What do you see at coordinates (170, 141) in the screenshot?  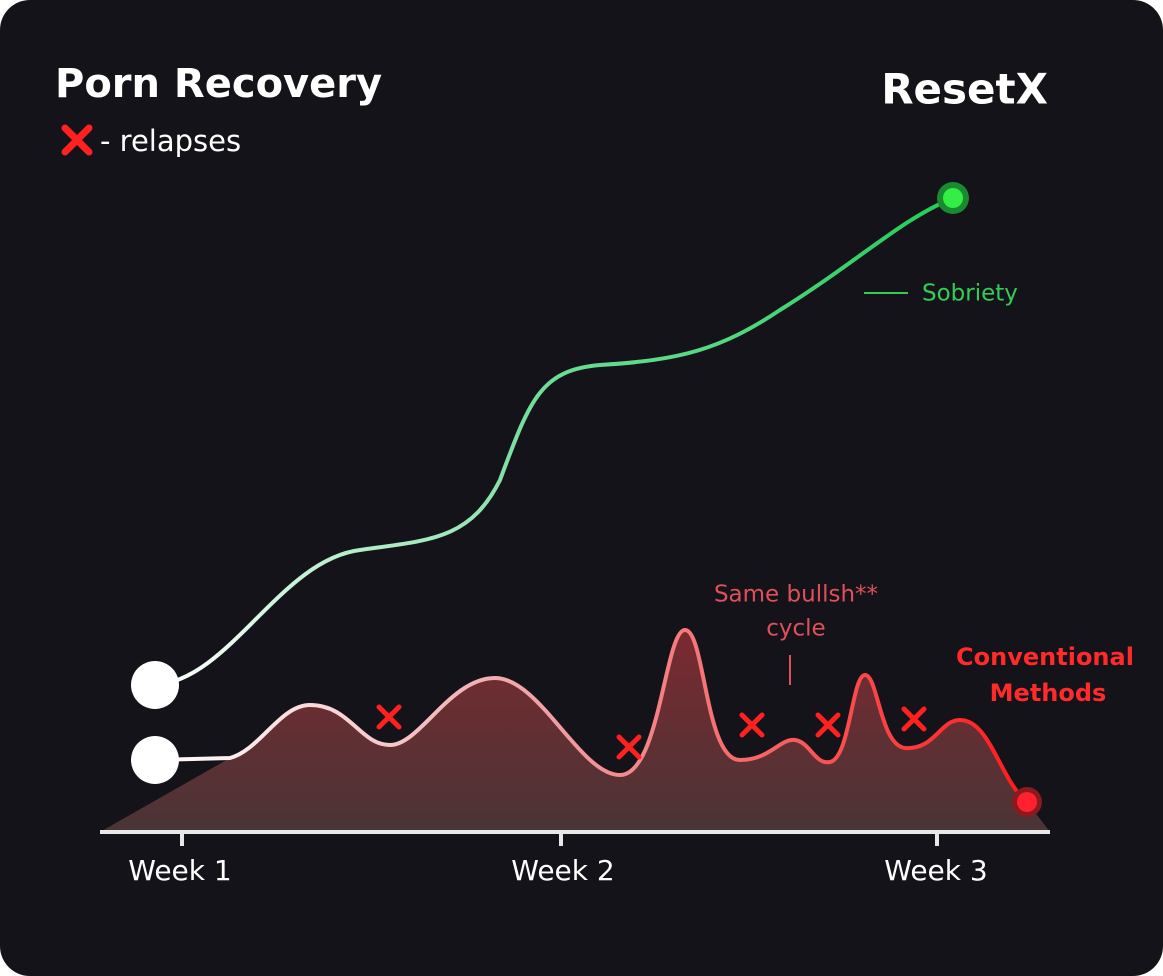 I see `legend-text: - relapses` at bounding box center [170, 141].